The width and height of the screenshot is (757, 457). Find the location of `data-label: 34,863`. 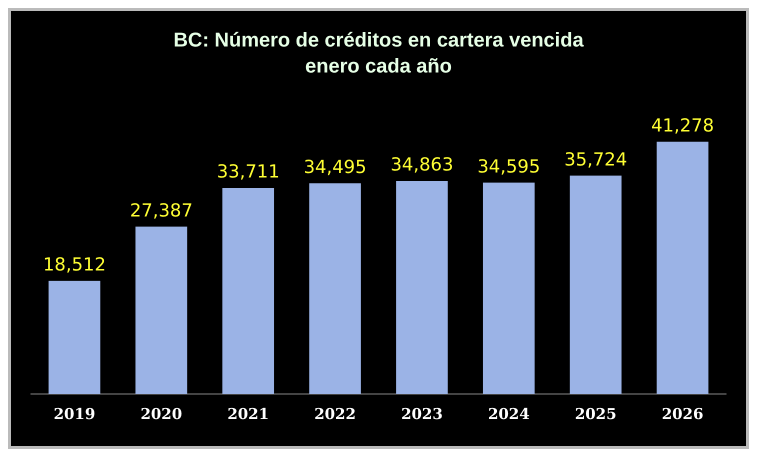

data-label: 34,863 is located at coordinates (422, 165).